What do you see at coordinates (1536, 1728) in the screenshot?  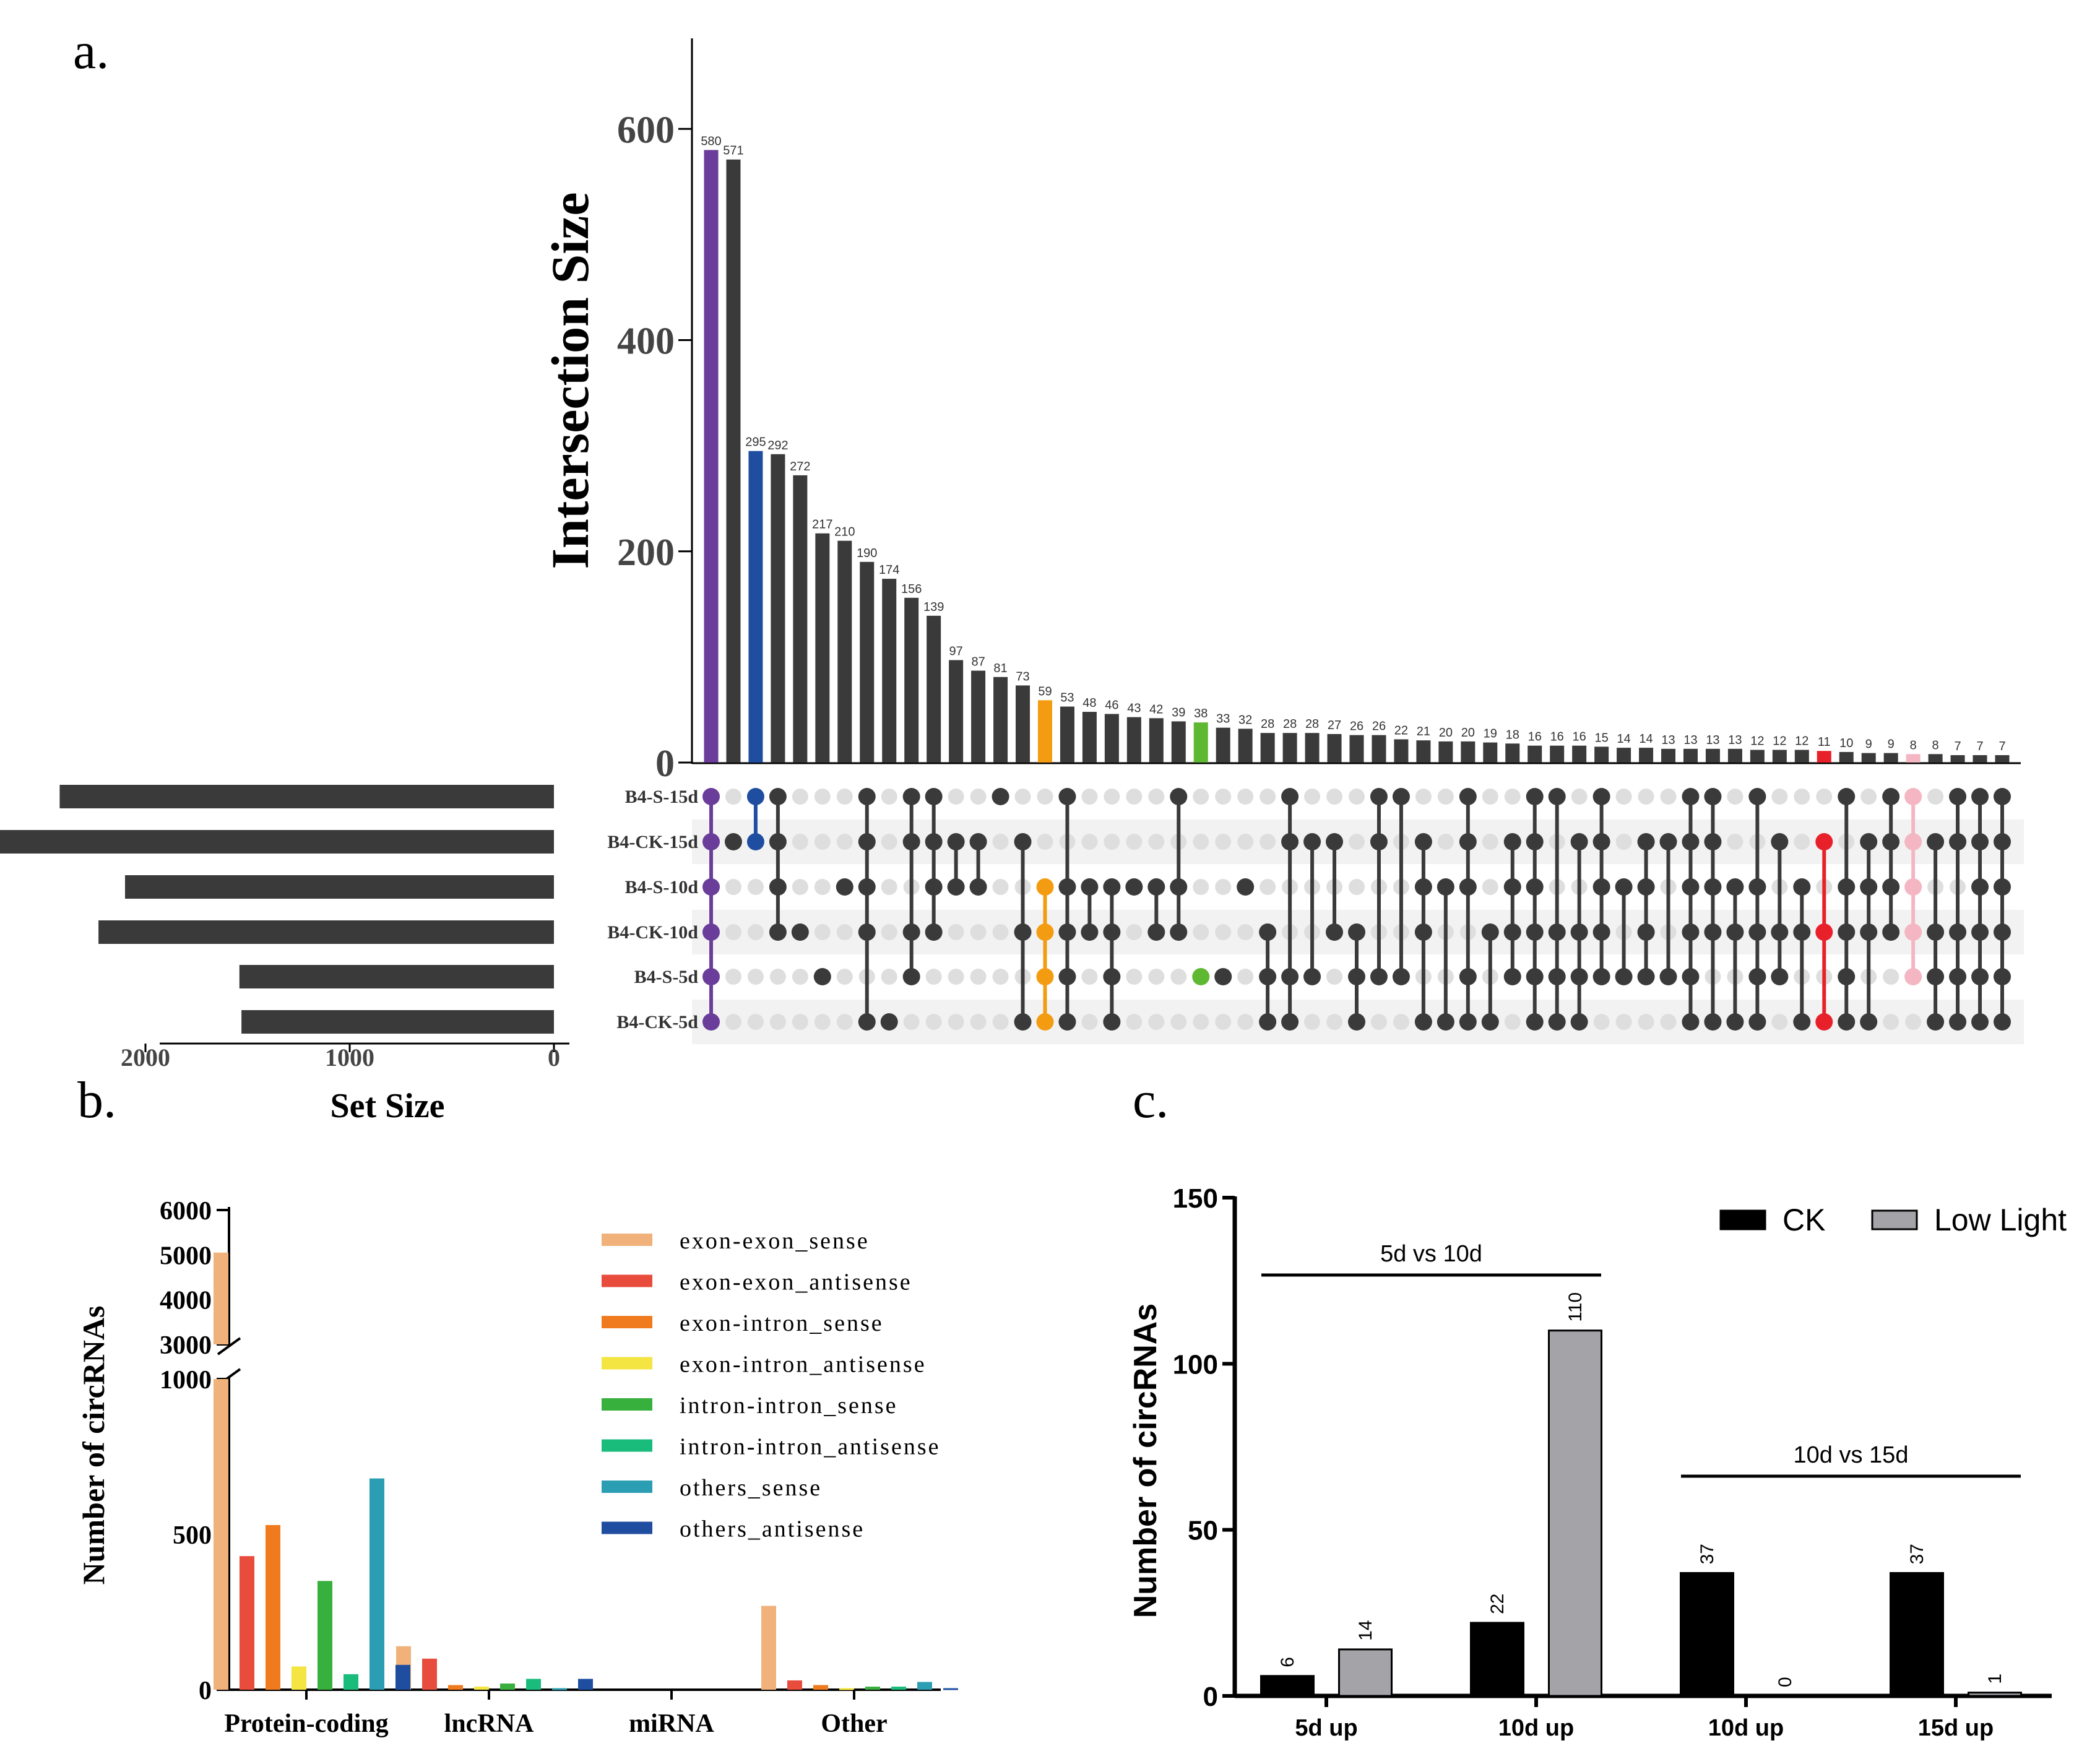 I see `x-tick-label: 10d up` at bounding box center [1536, 1728].